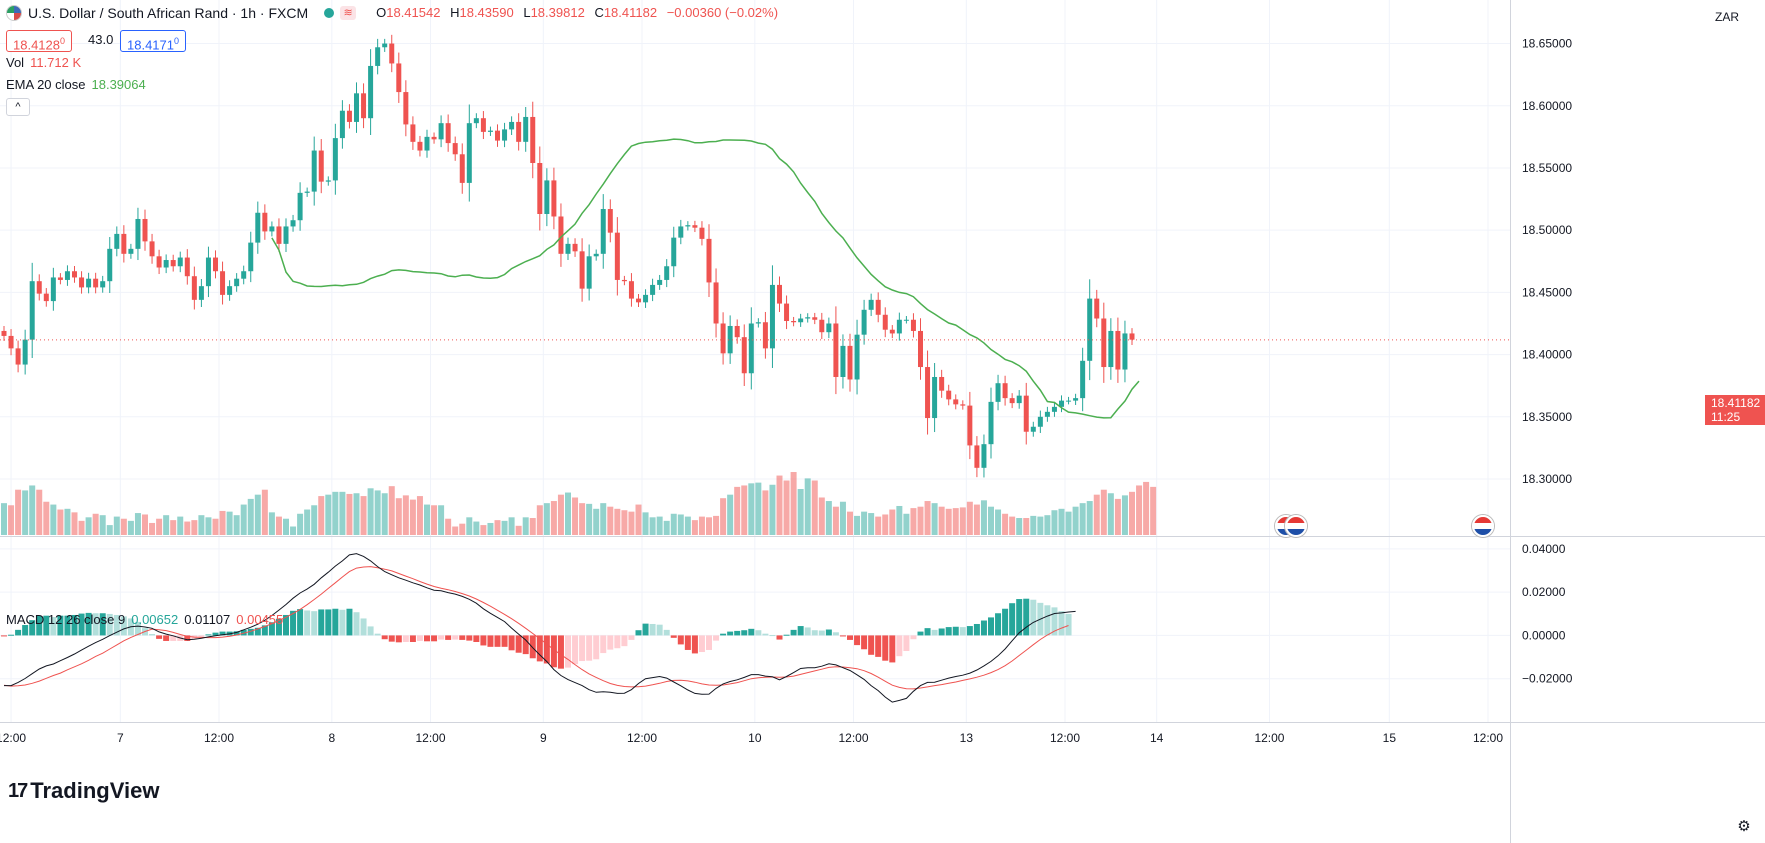  What do you see at coordinates (329, 13) in the screenshot?
I see `market-status-icon` at bounding box center [329, 13].